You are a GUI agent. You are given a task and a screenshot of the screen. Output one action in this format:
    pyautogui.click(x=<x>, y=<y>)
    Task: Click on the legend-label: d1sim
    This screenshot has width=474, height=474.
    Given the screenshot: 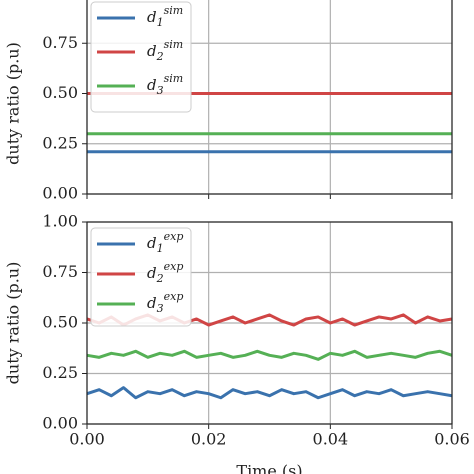 What is the action you would take?
    pyautogui.click(x=165, y=16)
    